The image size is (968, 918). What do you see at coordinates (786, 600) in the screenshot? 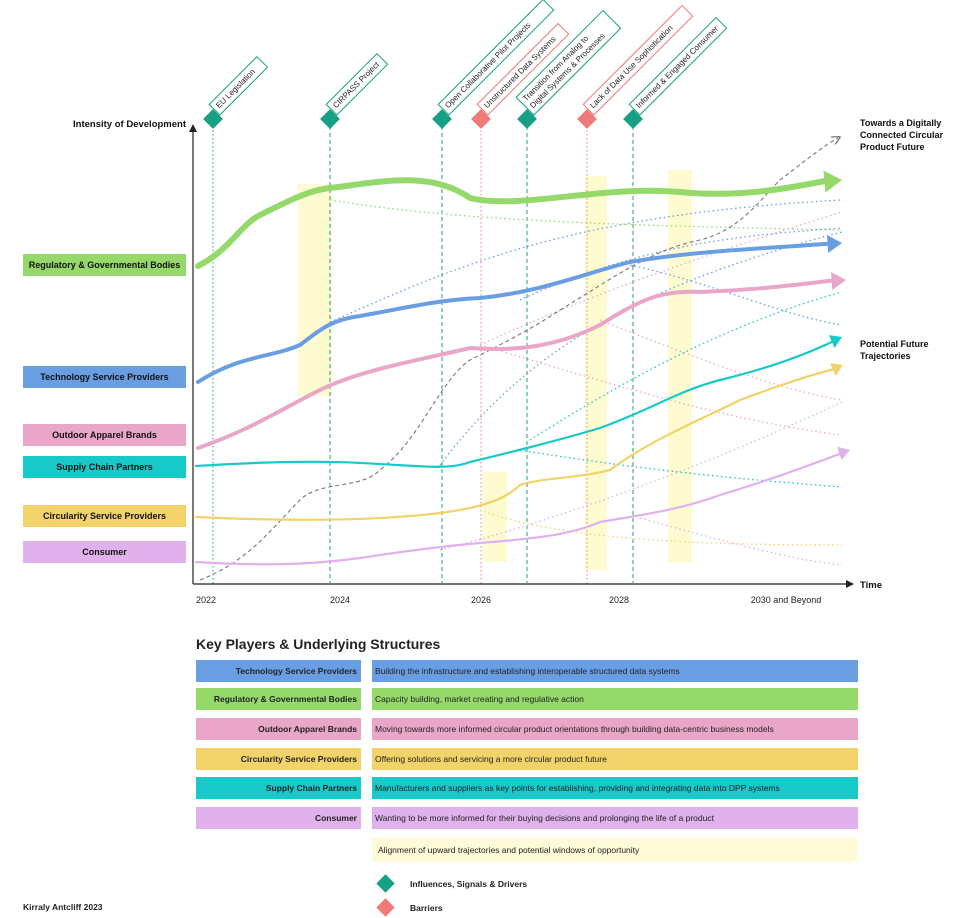
I see `x-tick-label: 2030 and Beyond` at bounding box center [786, 600].